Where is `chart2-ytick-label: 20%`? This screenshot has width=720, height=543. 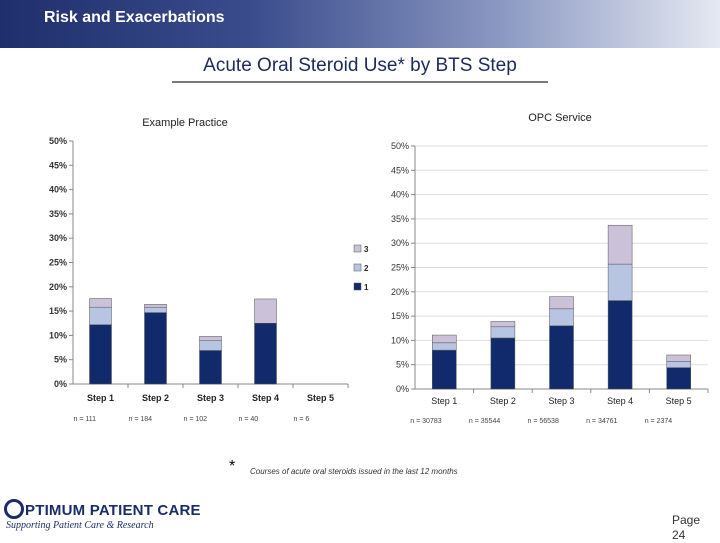 chart2-ytick-label: 20% is located at coordinates (400, 292).